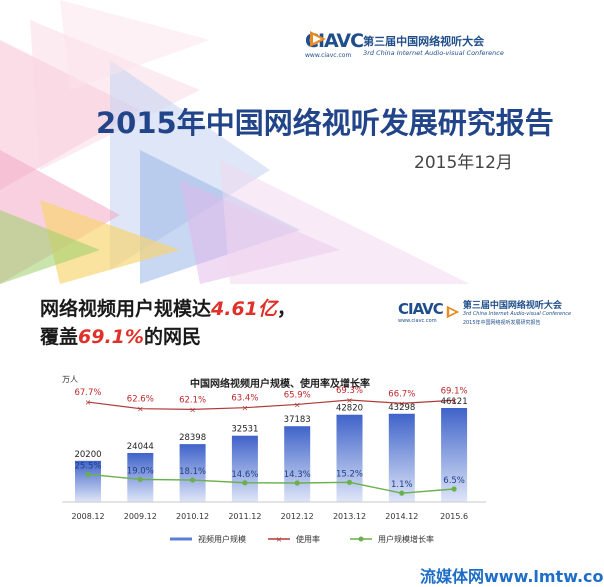 The width and height of the screenshot is (604, 587). I want to click on growth-rate-label: 6.5%, so click(454, 481).